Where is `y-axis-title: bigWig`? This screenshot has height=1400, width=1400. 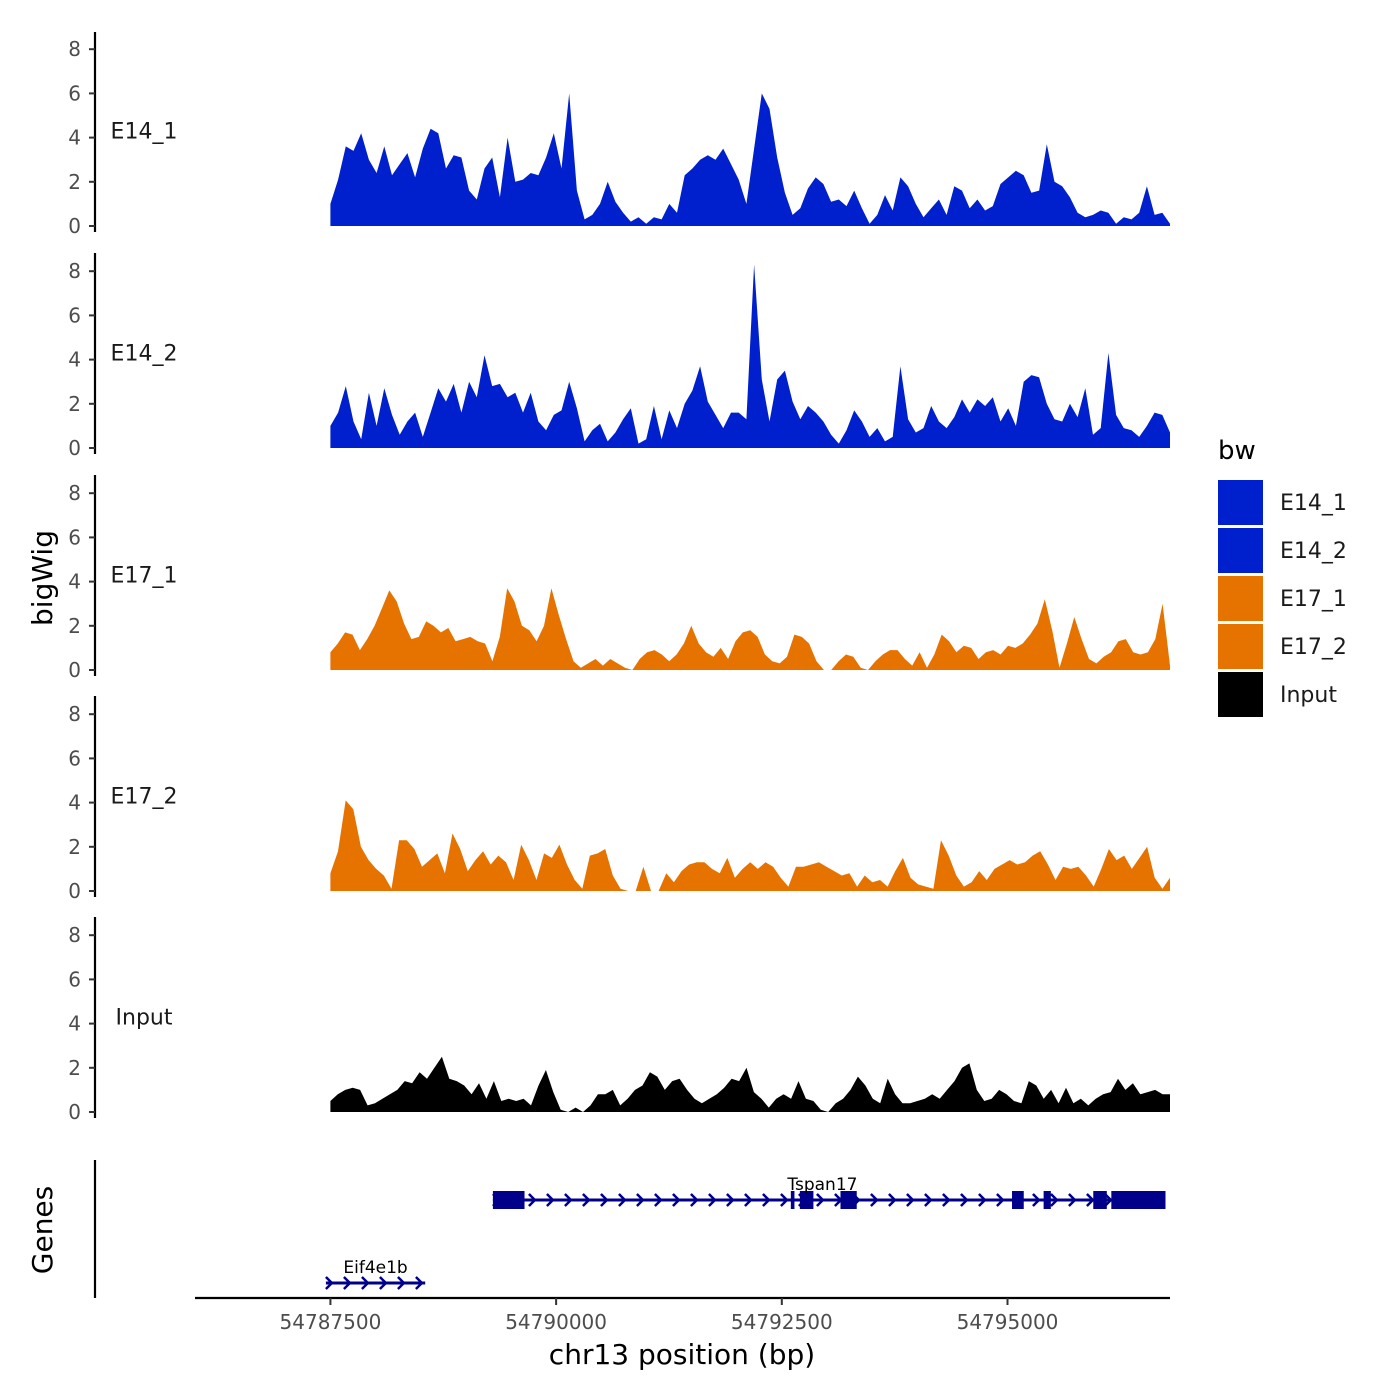 y-axis-title: bigWig is located at coordinates (42, 578).